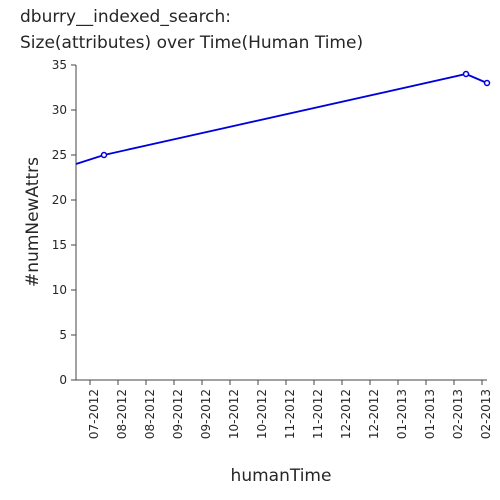  I want to click on chart-title-line-1: dburry__indexed_search:, so click(126, 17).